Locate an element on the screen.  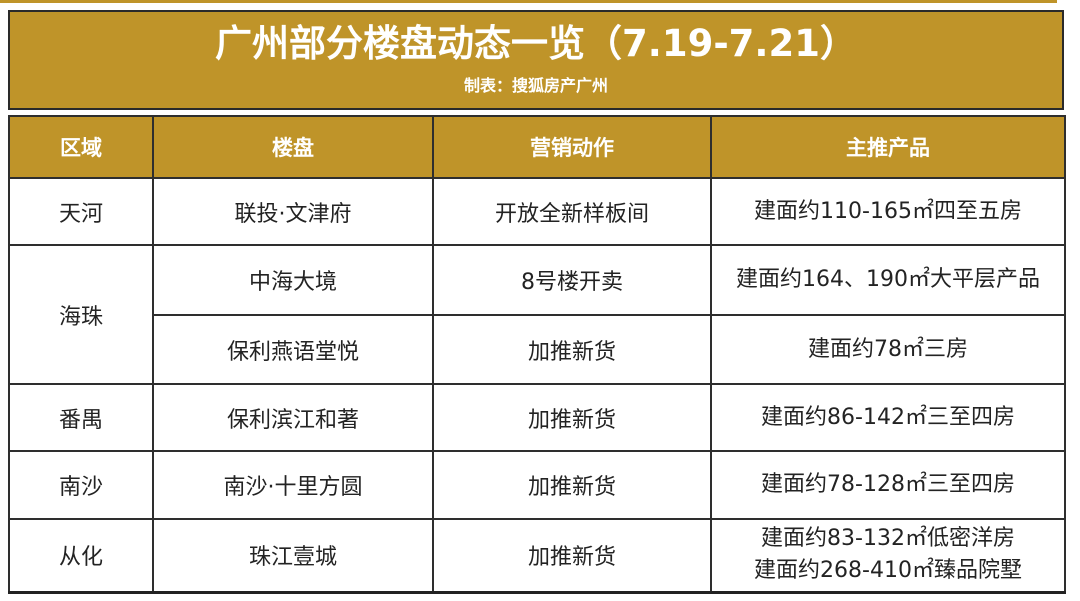
product-line: 建面约83-132㎡低密洋房 is located at coordinates (888, 539).